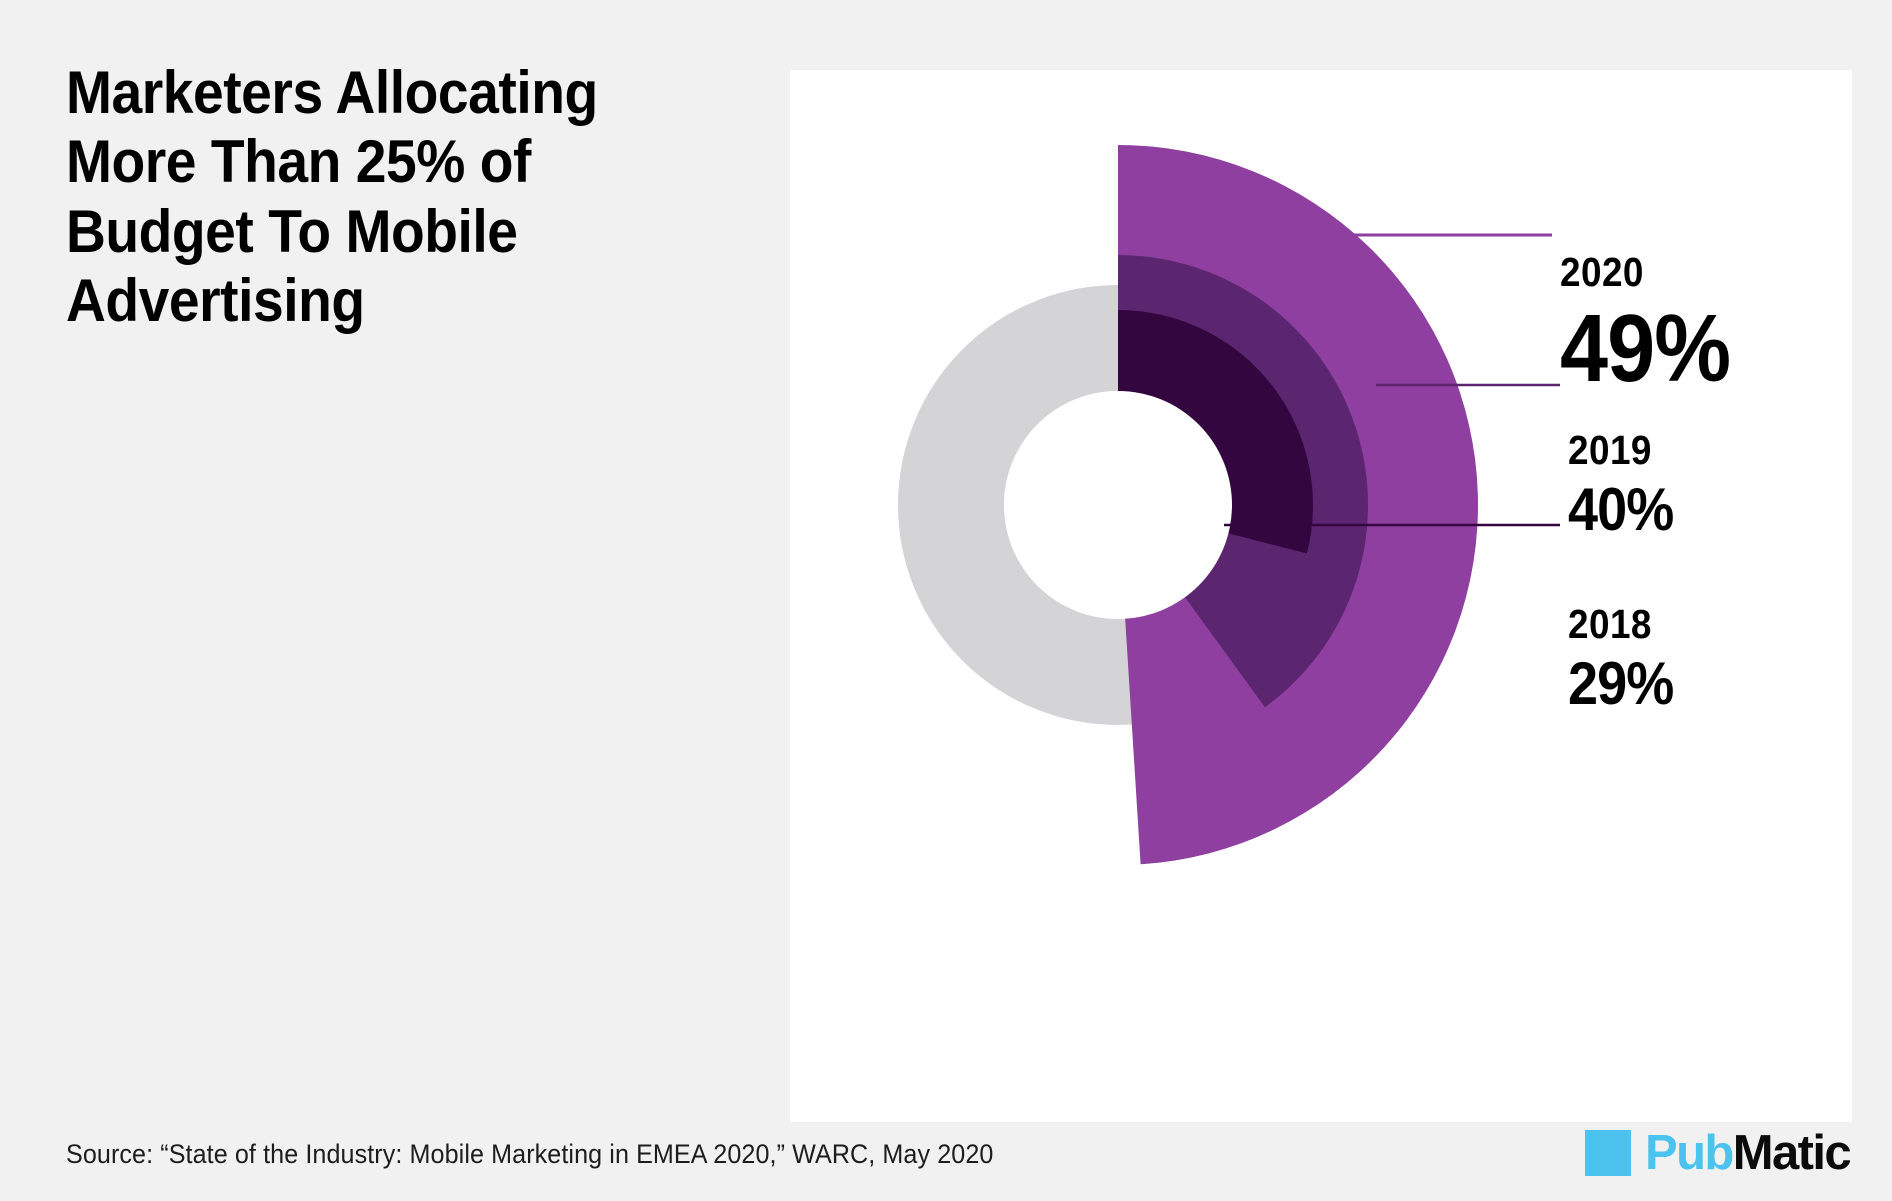 The image size is (1892, 1201). Describe the element at coordinates (1621, 509) in the screenshot. I see `callout-value-2019: 40%` at that location.